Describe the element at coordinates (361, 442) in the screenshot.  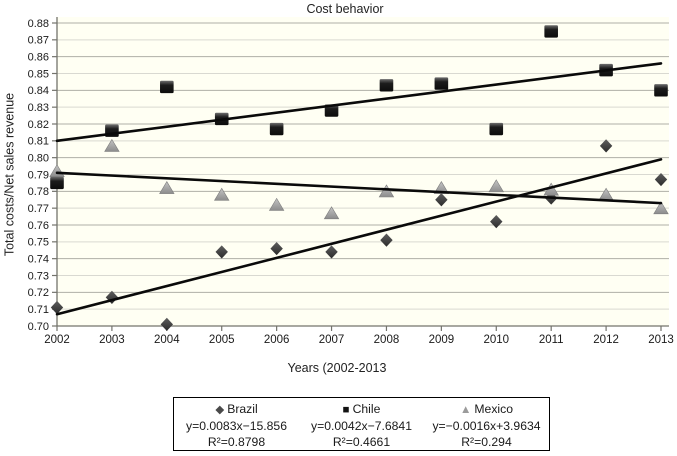
I see `legend-r2: R²=0.4661` at that location.